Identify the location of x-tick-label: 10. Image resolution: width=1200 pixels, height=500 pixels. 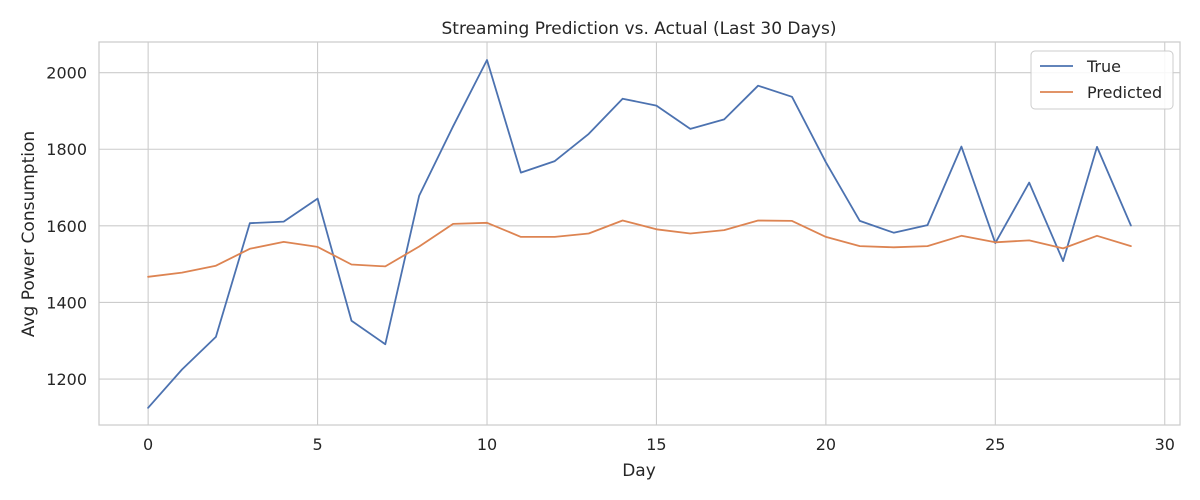
(487, 444).